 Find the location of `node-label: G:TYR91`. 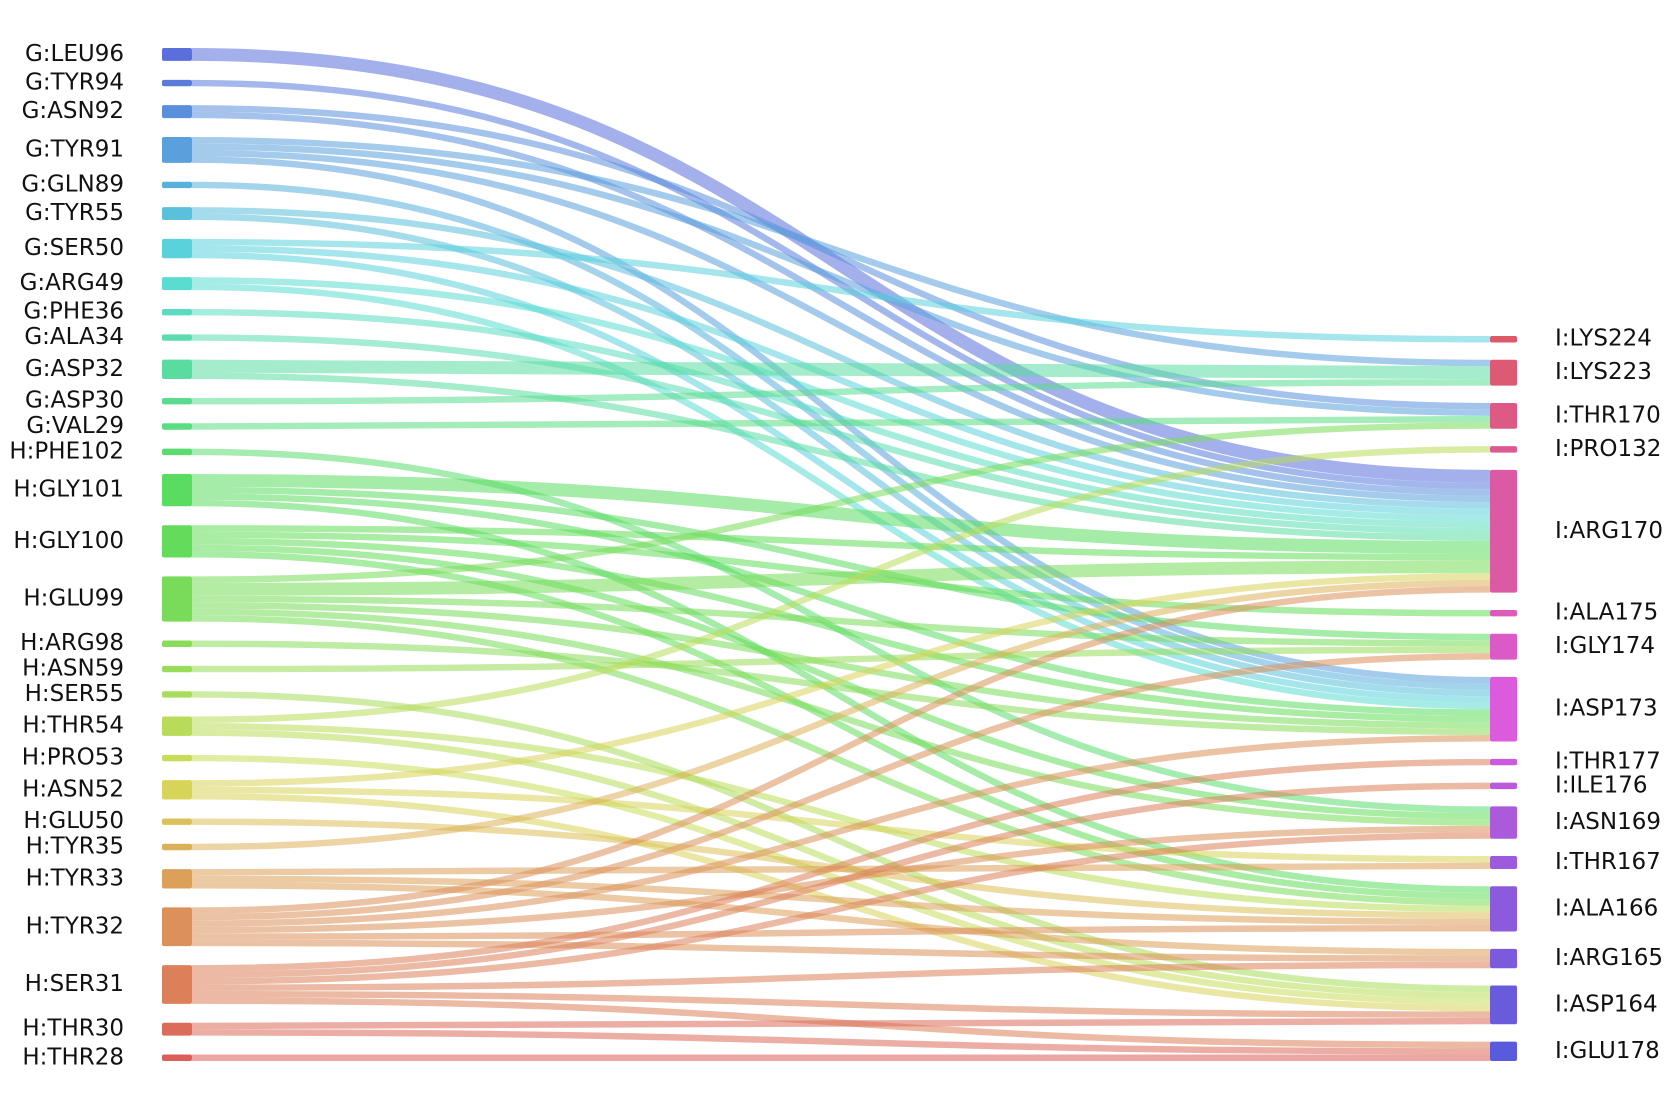

node-label: G:TYR91 is located at coordinates (74, 149).